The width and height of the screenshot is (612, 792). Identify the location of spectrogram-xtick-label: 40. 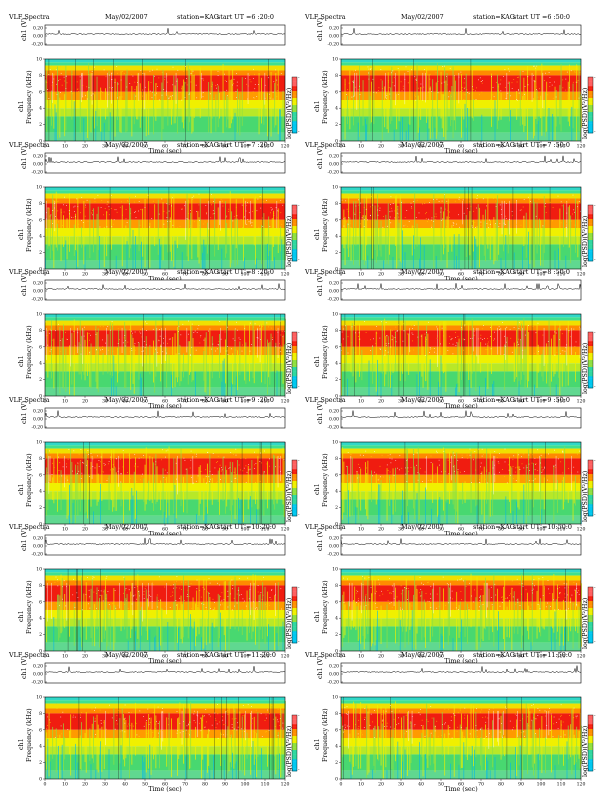
(421, 402).